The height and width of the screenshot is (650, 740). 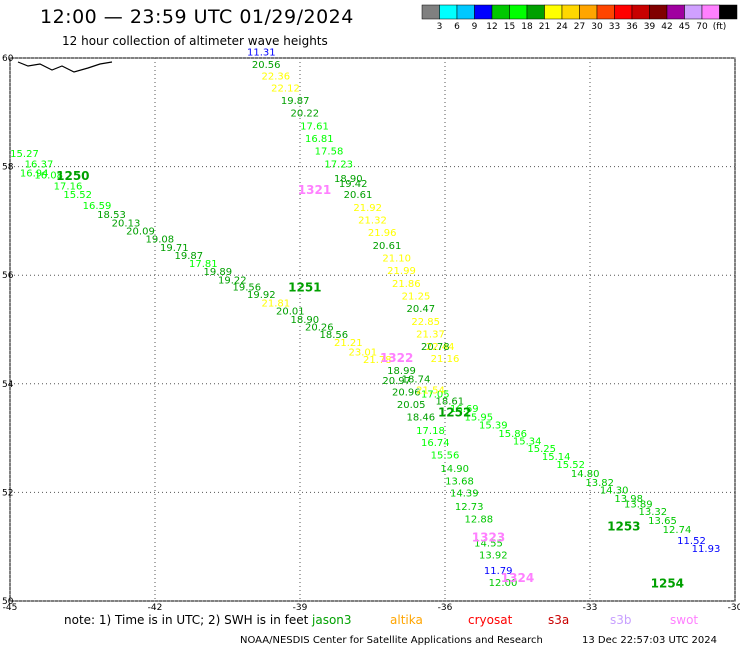 I want to click on swh-value-label: 17.23, so click(x=338, y=165).